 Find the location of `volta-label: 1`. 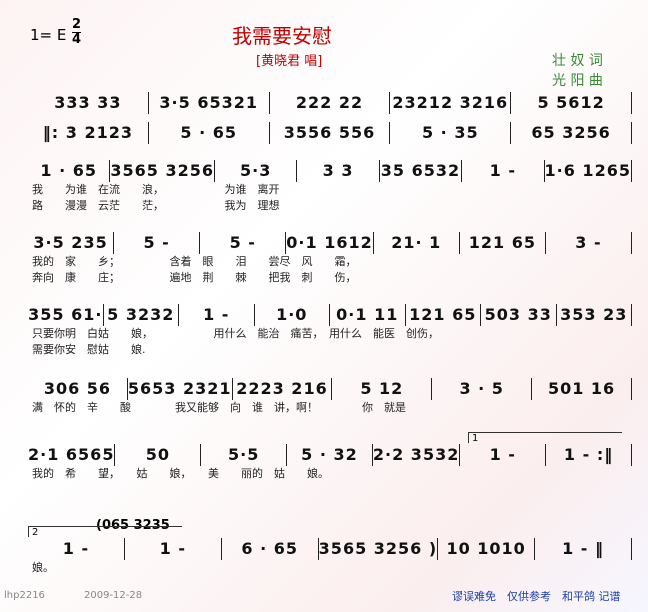

volta-label: 1 is located at coordinates (545, 438).